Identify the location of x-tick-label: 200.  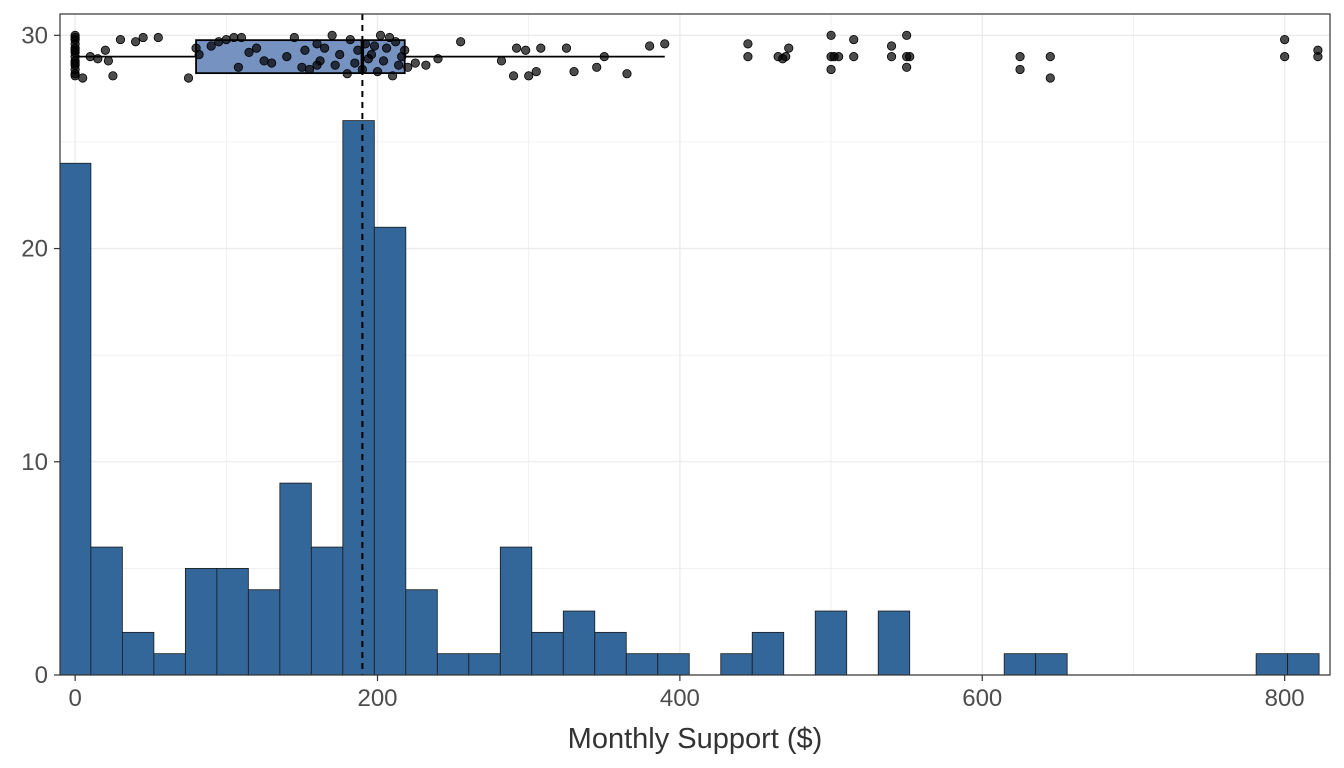
(377, 698).